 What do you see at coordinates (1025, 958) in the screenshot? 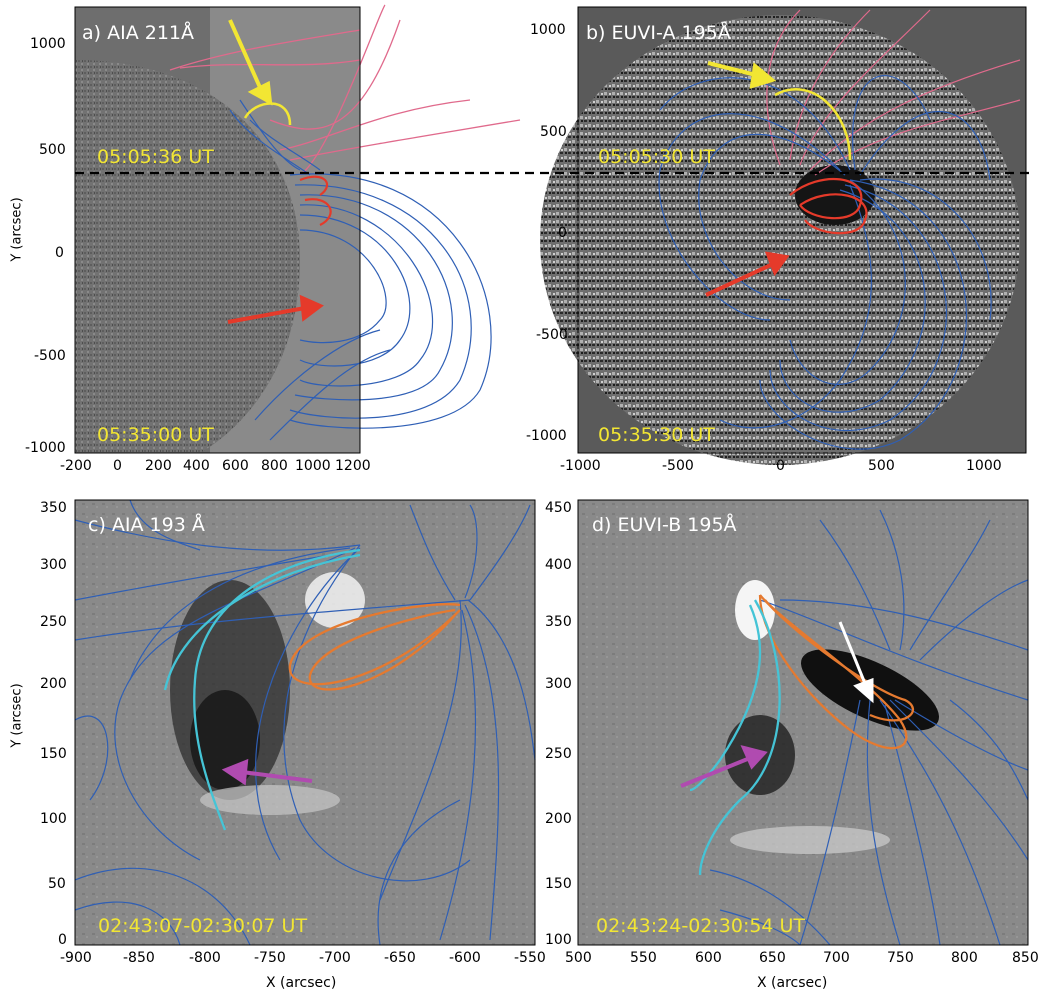
I see `panel-d-xtick: 850` at bounding box center [1025, 958].